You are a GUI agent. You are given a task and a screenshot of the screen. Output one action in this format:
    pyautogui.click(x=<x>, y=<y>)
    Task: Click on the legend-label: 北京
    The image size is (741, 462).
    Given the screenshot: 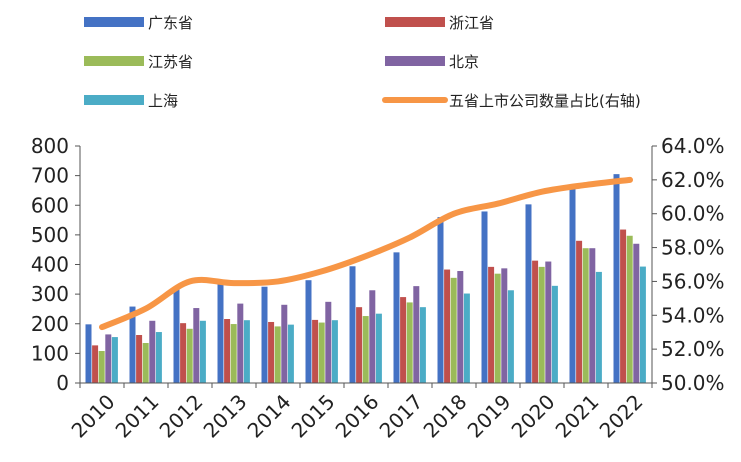 What is the action you would take?
    pyautogui.click(x=464, y=62)
    